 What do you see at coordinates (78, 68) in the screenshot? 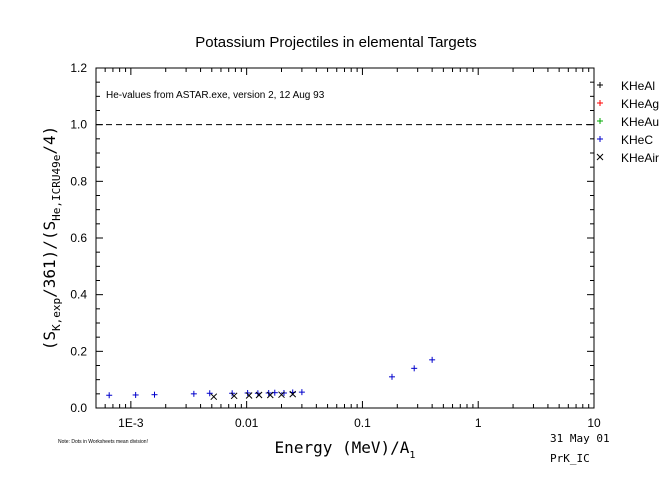
I see `y-tick-label: 1.2` at bounding box center [78, 68].